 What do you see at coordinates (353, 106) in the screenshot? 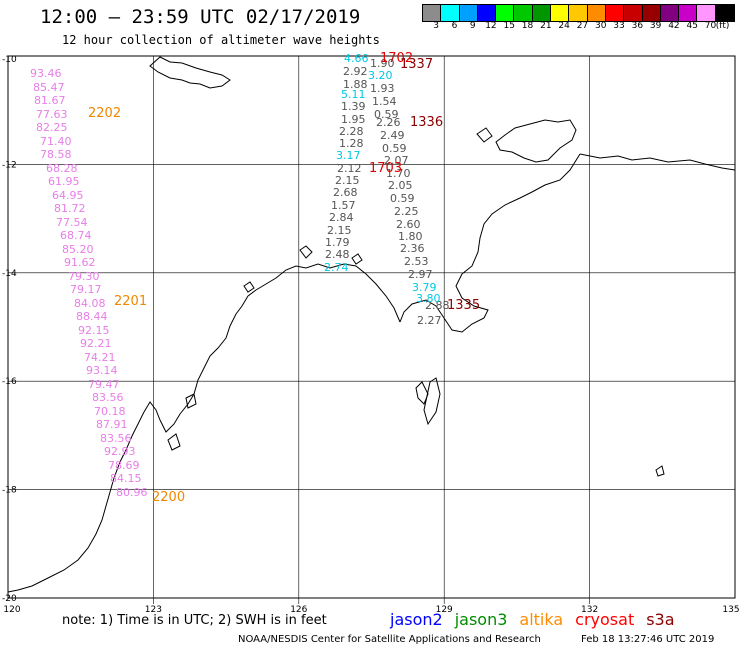
I see `swh-value-gray: 1.39` at bounding box center [353, 106].